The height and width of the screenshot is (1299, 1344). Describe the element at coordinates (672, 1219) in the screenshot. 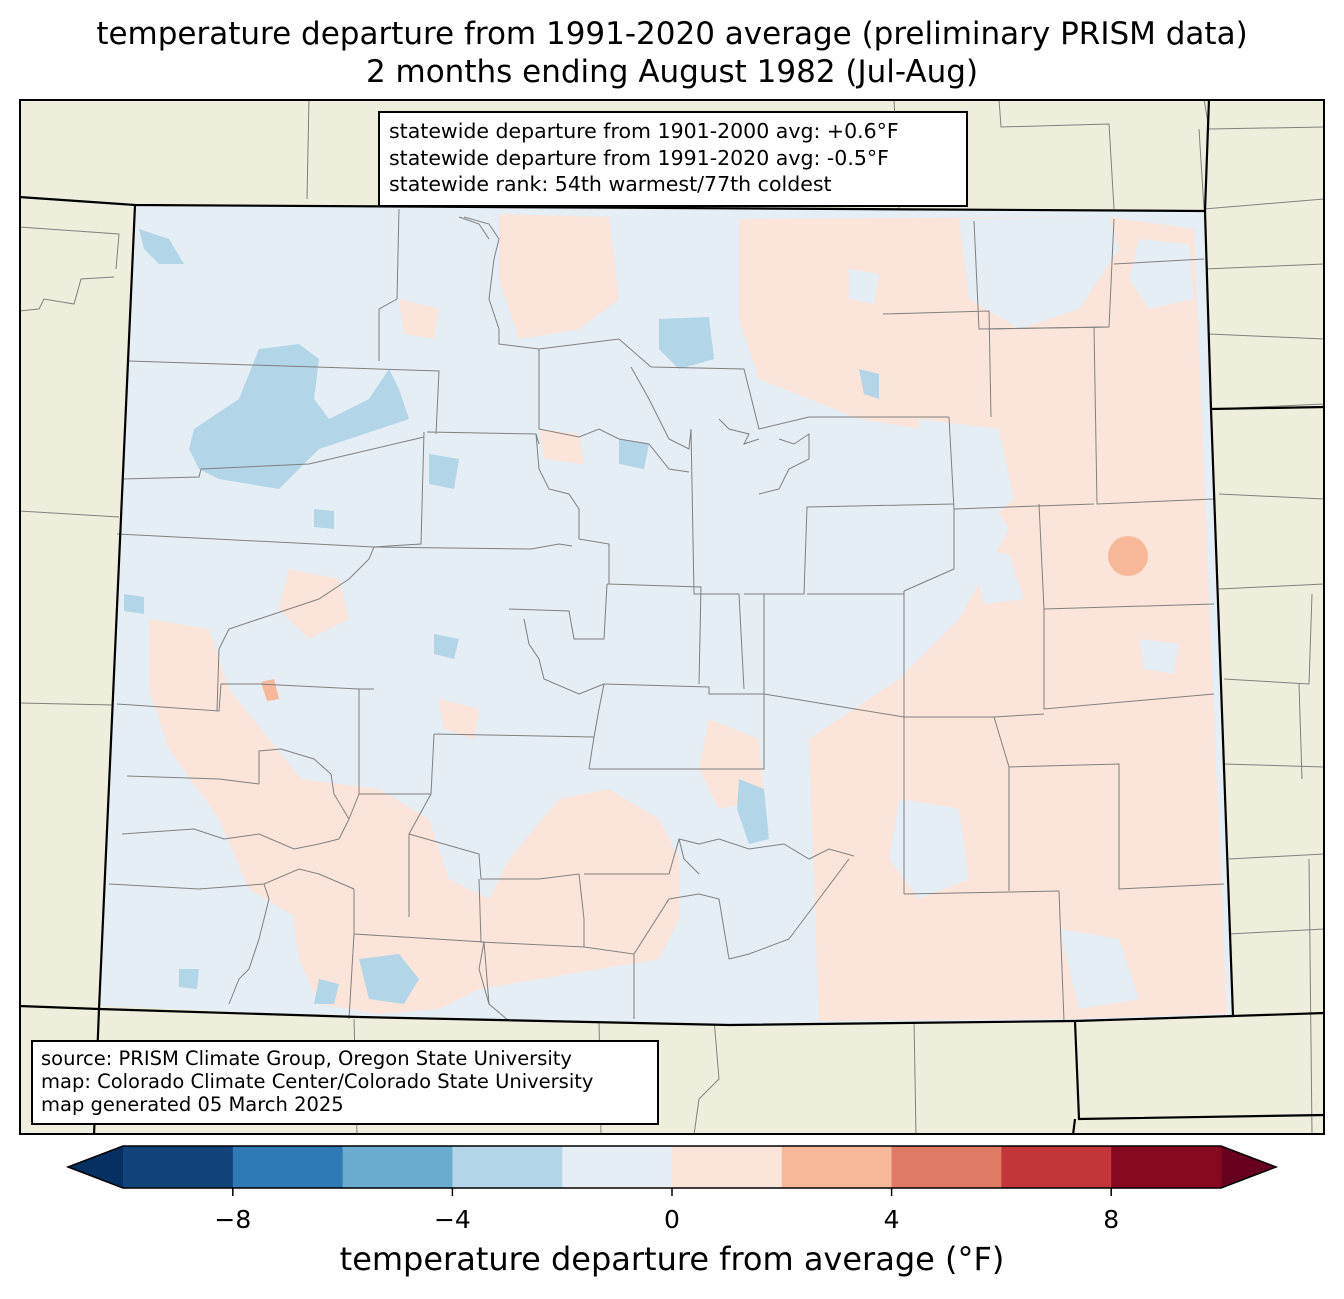

I see `colorbar-tick-label: 0` at that location.